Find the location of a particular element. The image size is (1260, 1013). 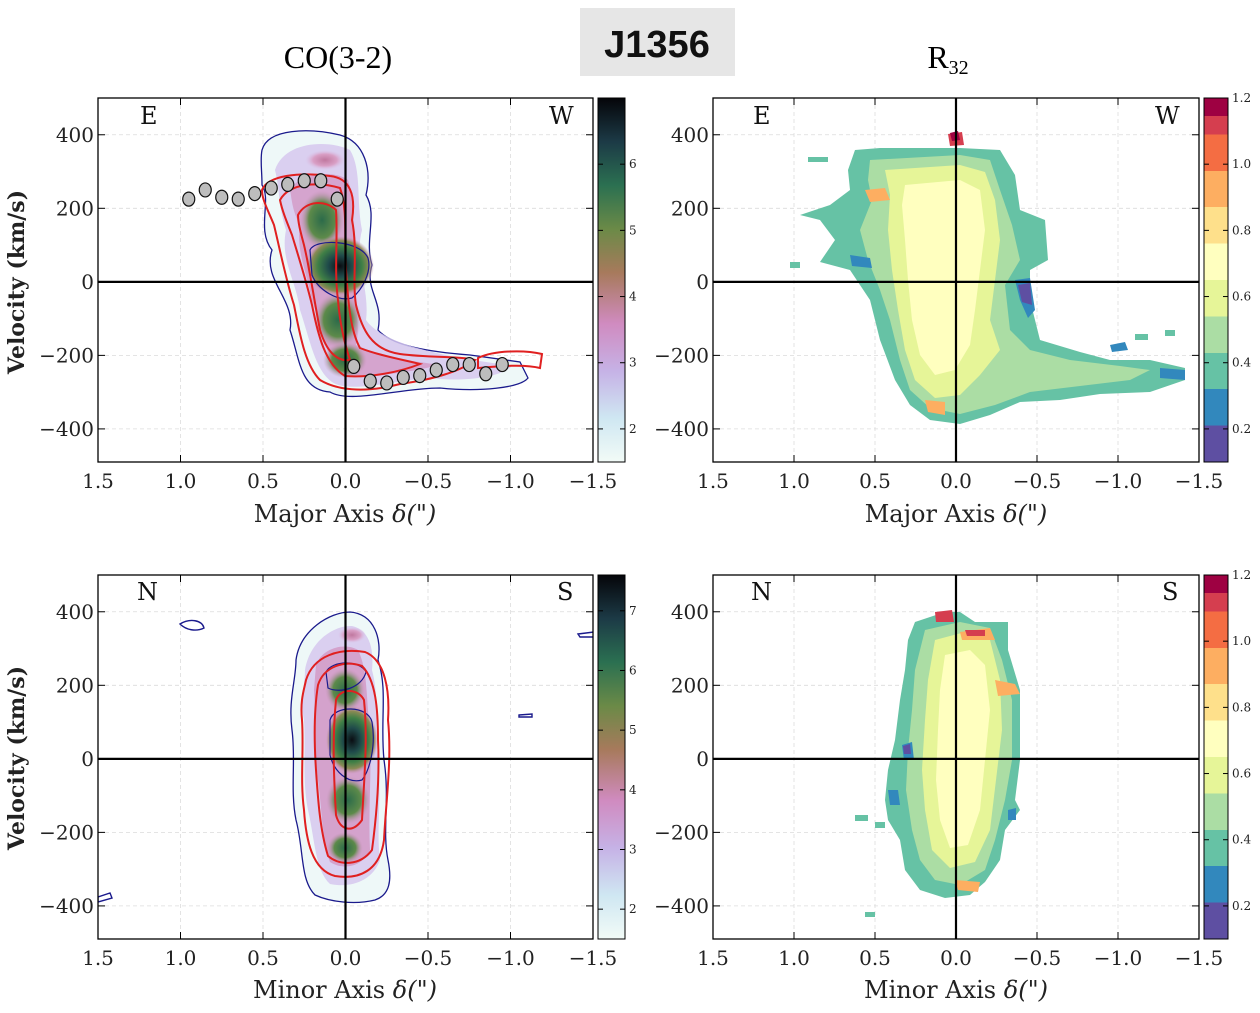

colorbar-tick-label: 1.2 is located at coordinates (1241, 575).